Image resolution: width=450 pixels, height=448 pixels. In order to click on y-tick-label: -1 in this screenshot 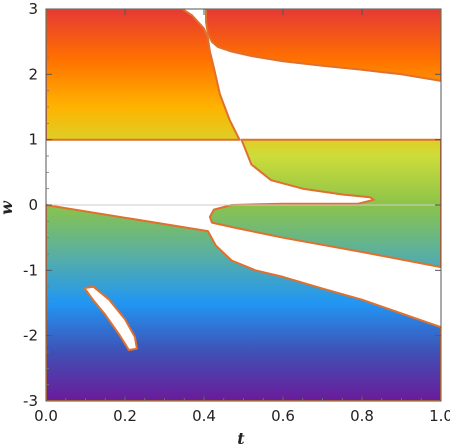, I will do `click(30, 270)`.